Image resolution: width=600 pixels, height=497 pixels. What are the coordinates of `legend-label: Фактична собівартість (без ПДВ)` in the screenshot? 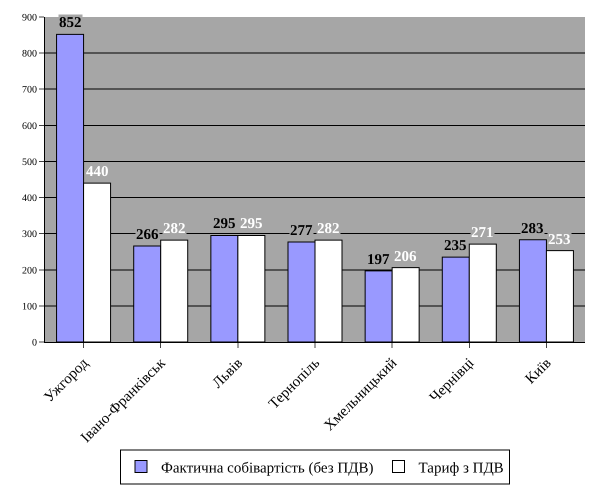 It's located at (267, 468).